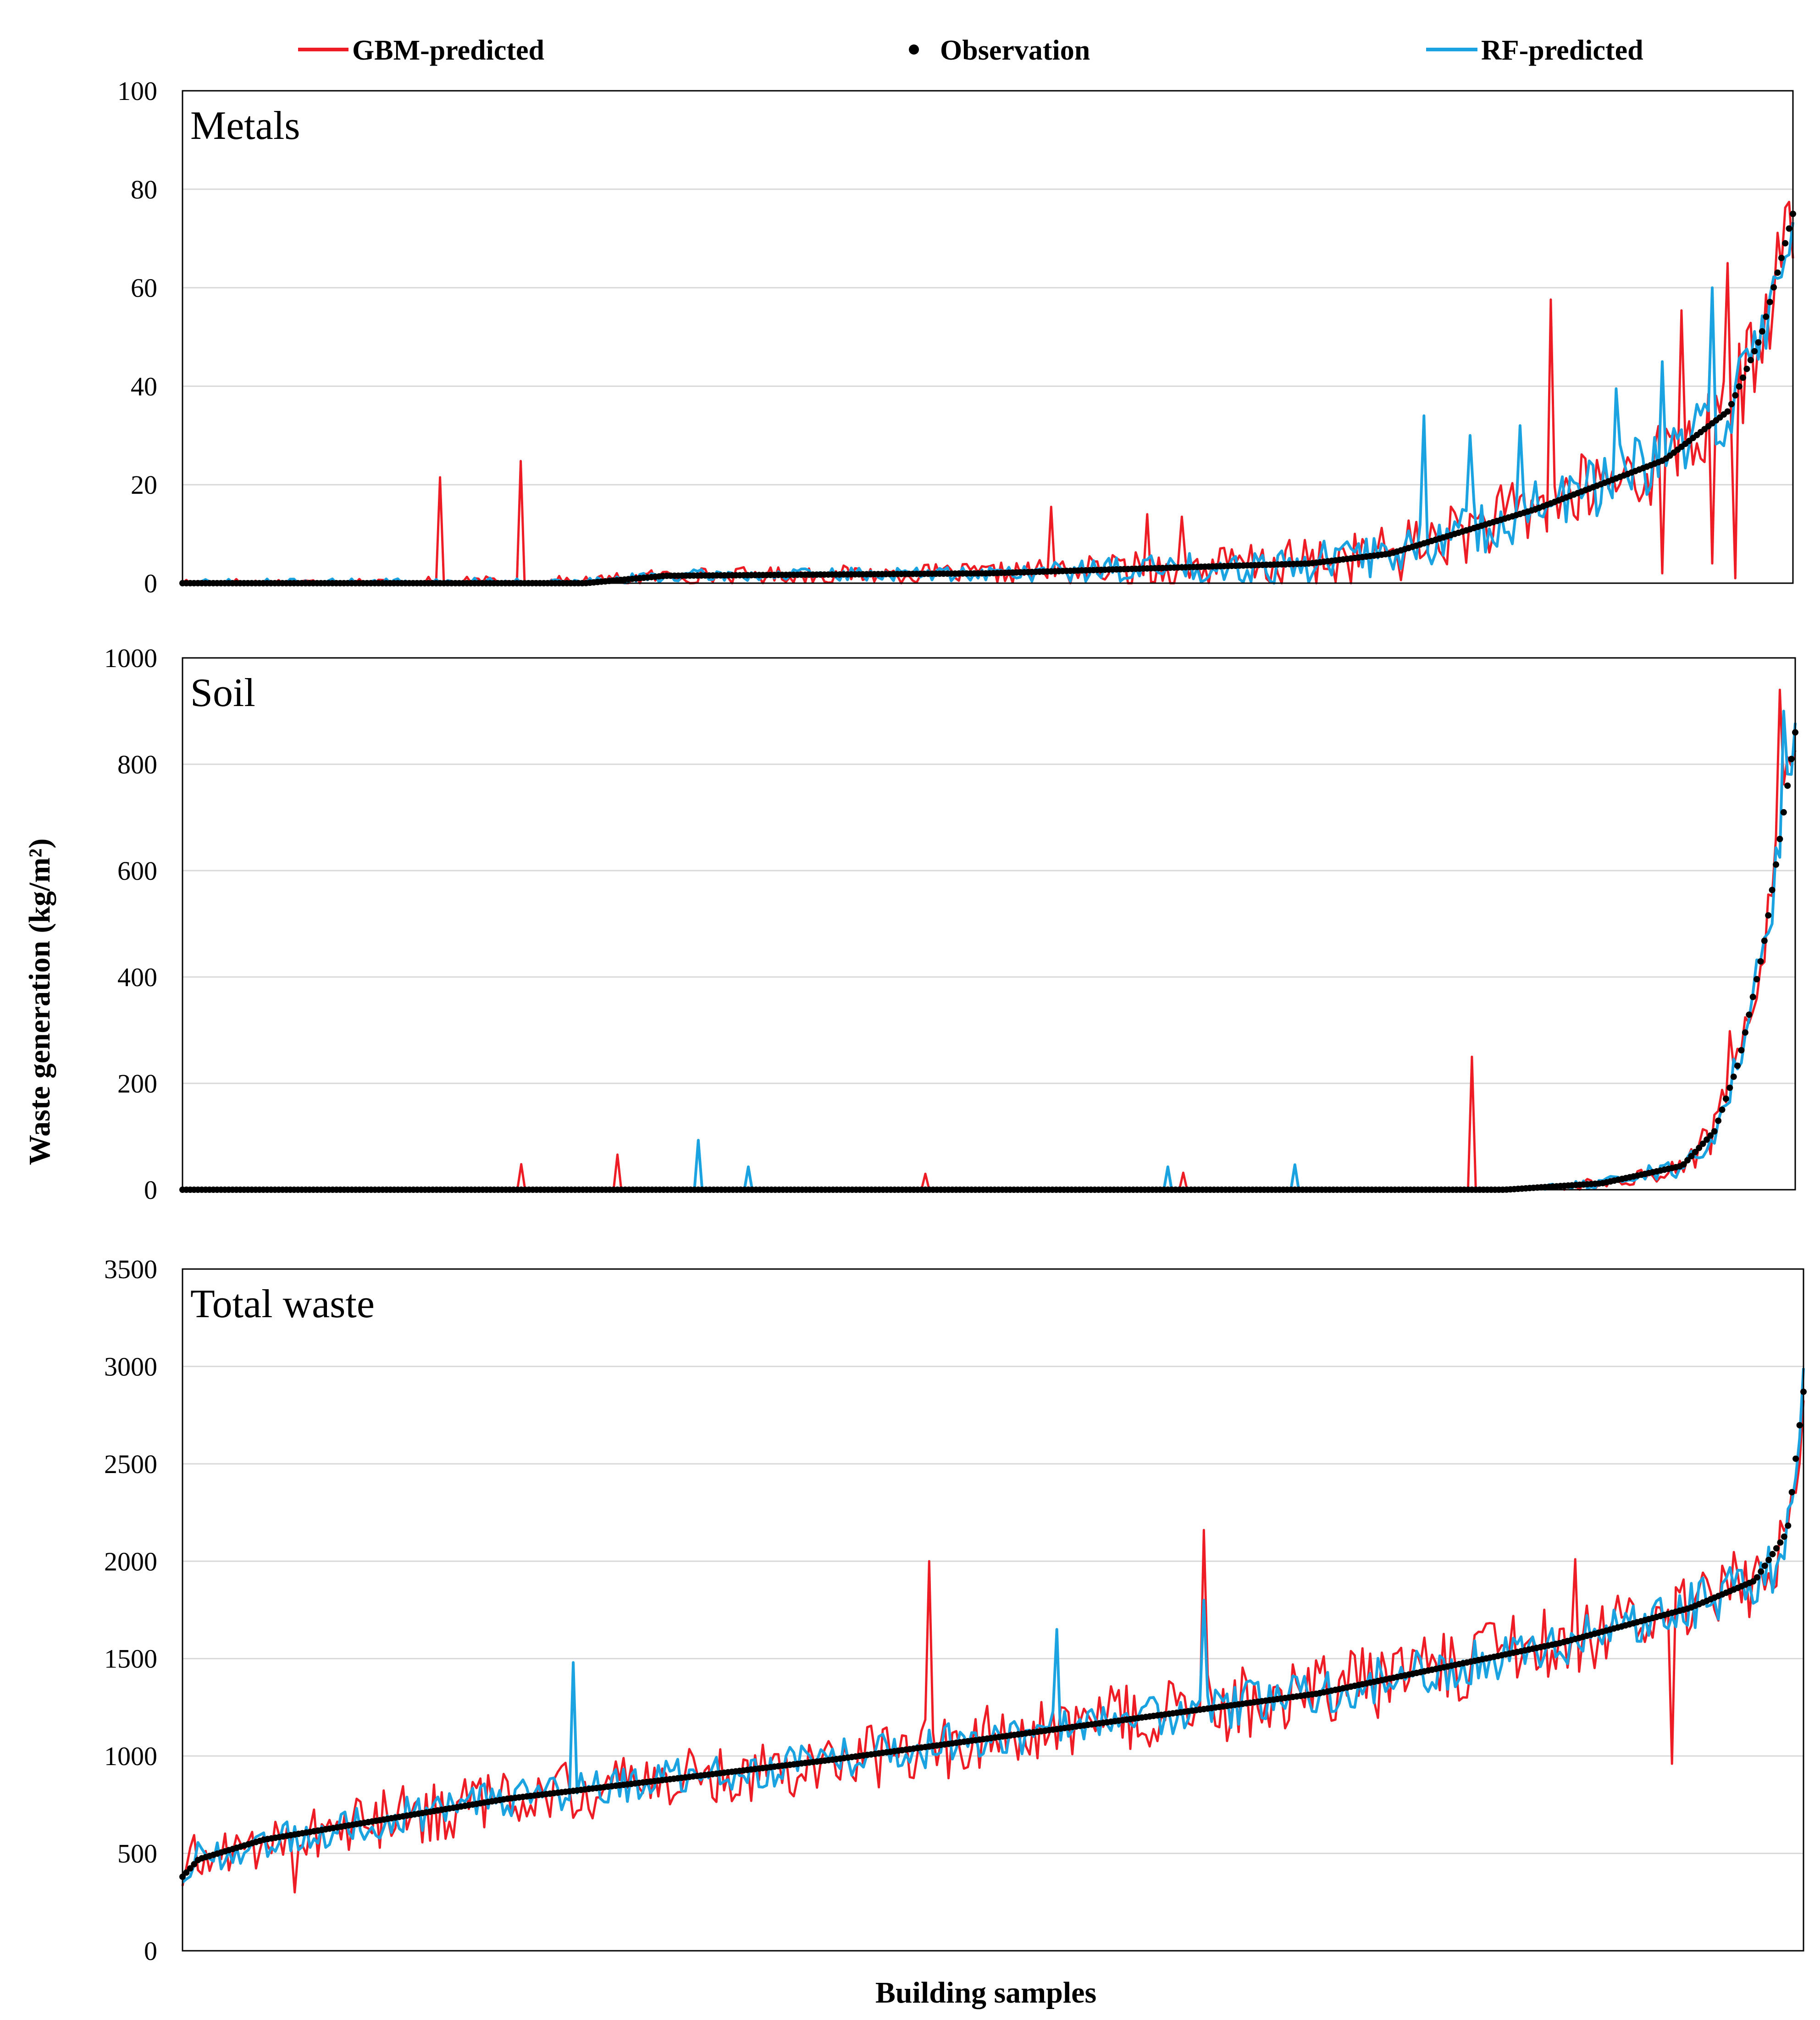 The image size is (1820, 2020). What do you see at coordinates (130, 1659) in the screenshot?
I see `y-tick-label: 1500` at bounding box center [130, 1659].